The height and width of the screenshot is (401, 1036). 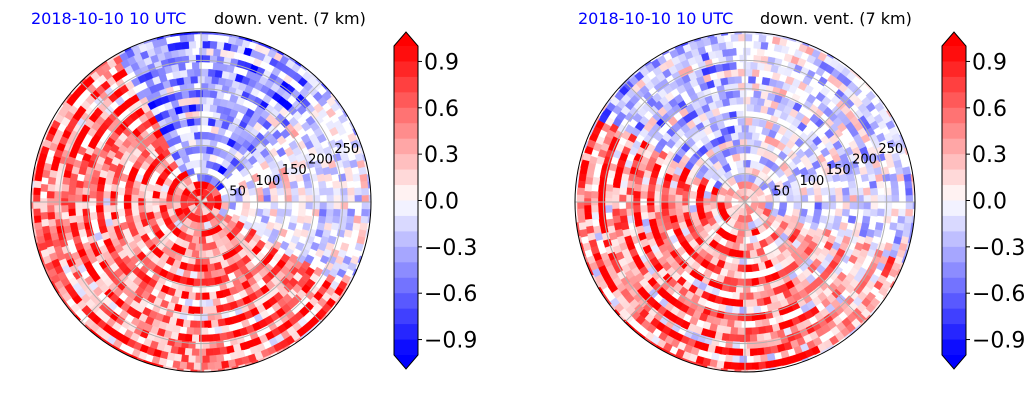 I want to click on colorbar-tick-label: −0.9, so click(x=998, y=341).